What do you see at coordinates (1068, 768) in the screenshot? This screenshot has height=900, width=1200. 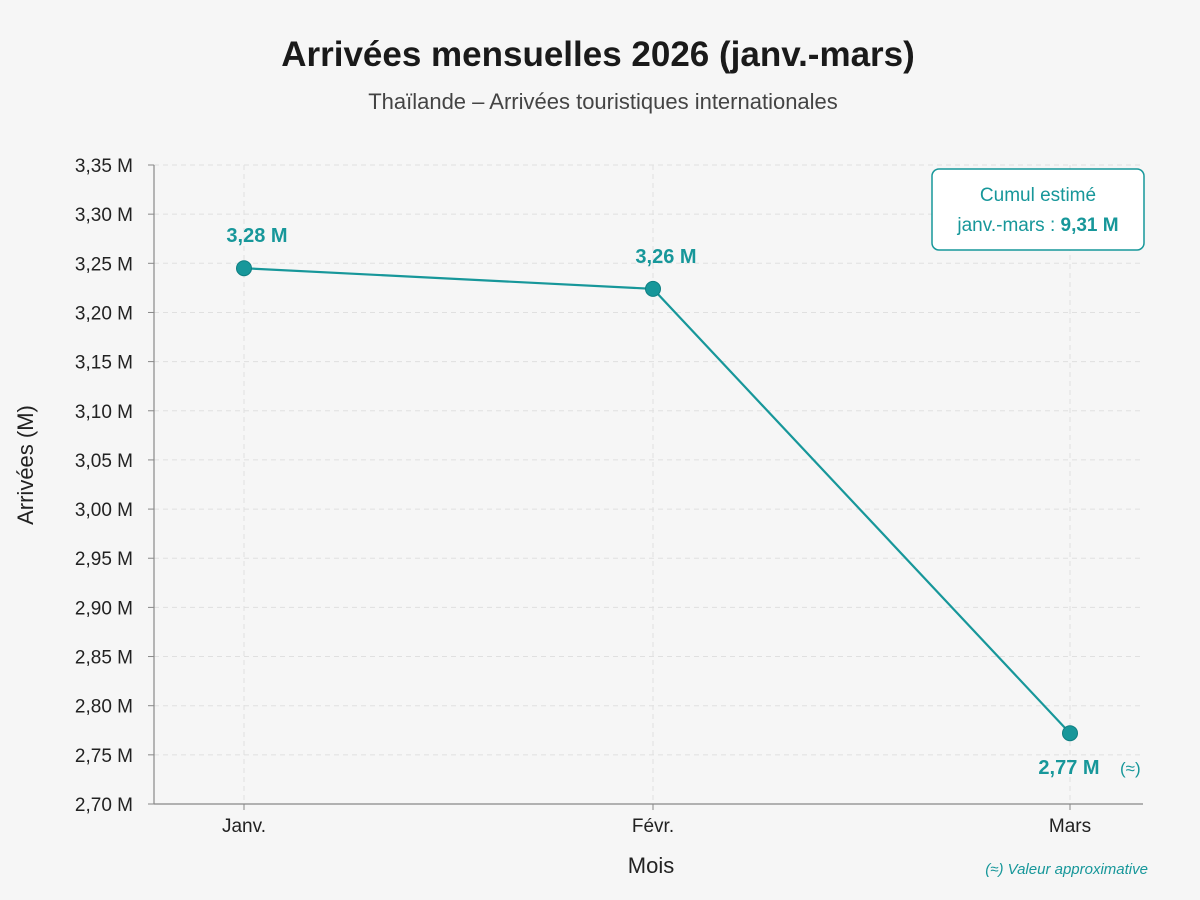 I see `data-label: 2,77 M` at bounding box center [1068, 768].